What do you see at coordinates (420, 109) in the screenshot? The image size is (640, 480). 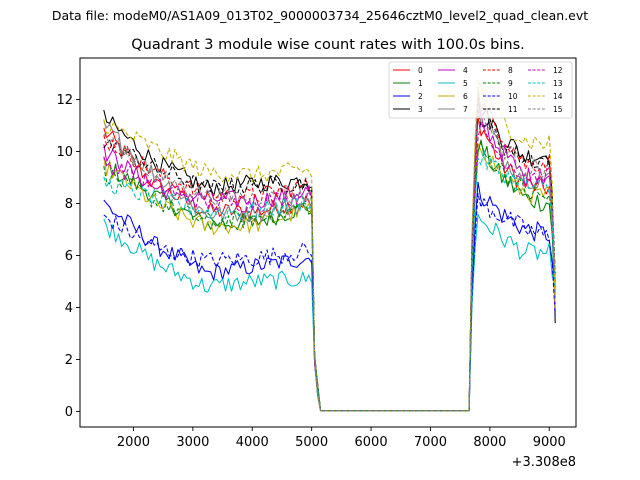 I see `legend-label-3: 3` at bounding box center [420, 109].